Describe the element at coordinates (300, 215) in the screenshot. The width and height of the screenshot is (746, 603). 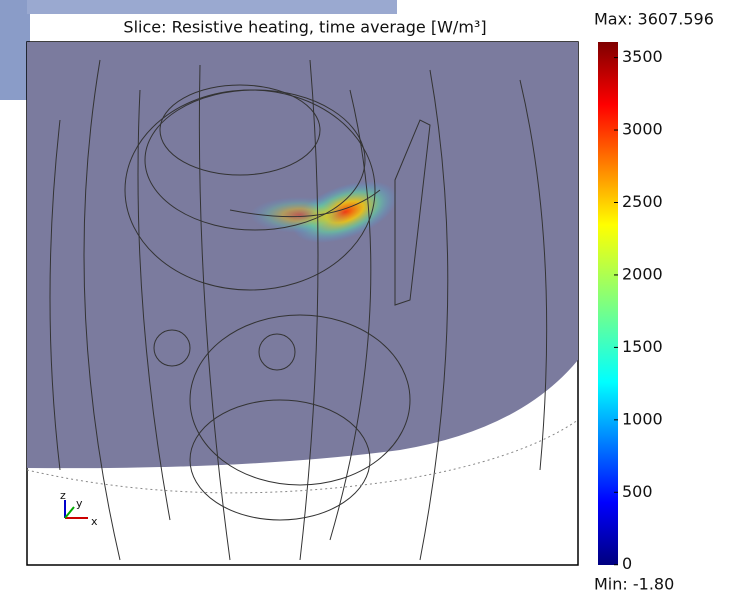
I see `heat-spot` at that location.